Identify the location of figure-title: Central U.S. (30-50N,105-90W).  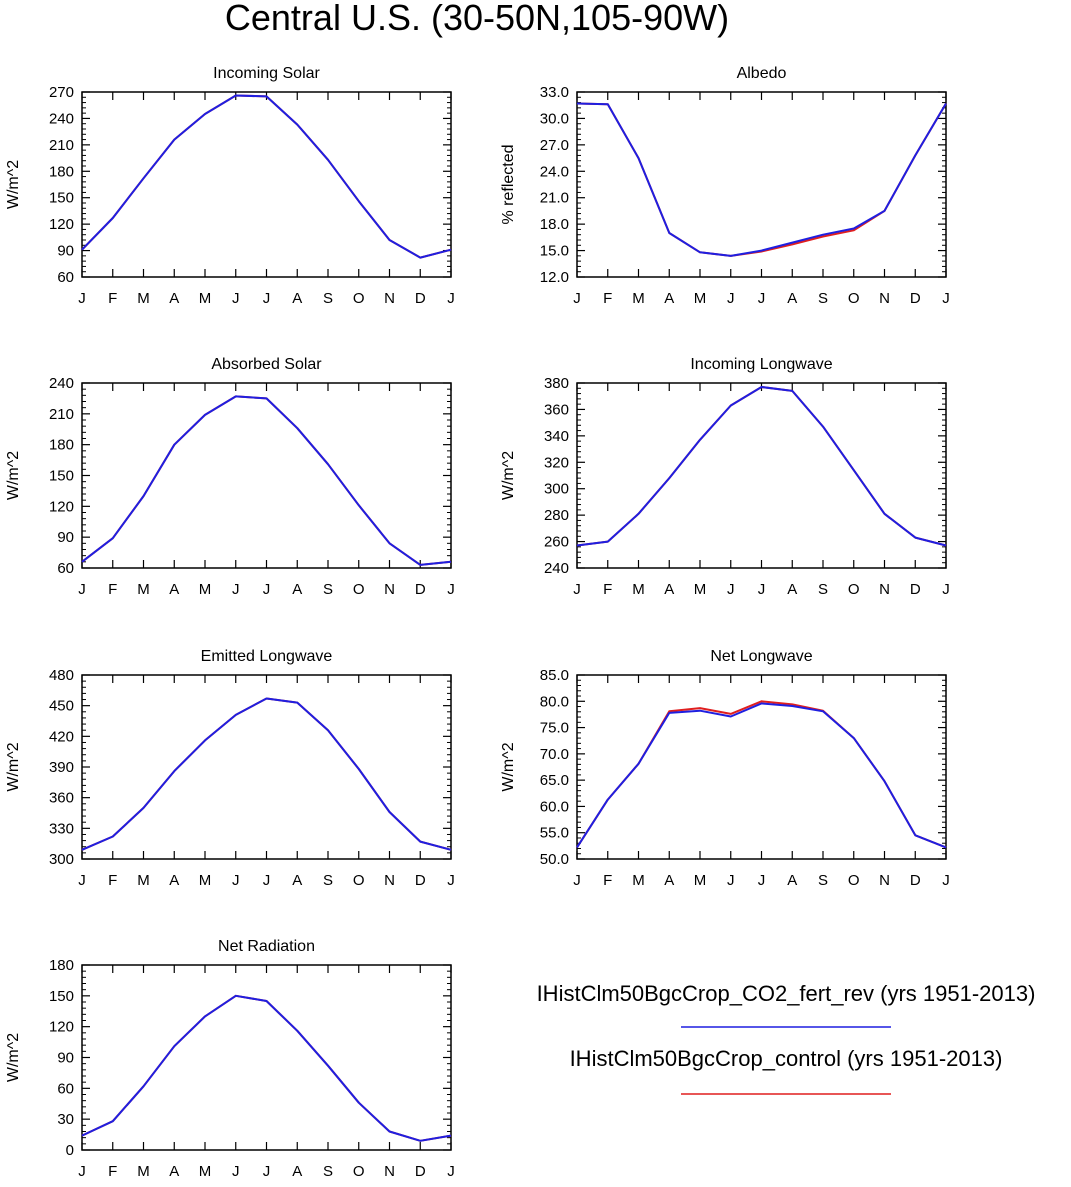
(477, 19).